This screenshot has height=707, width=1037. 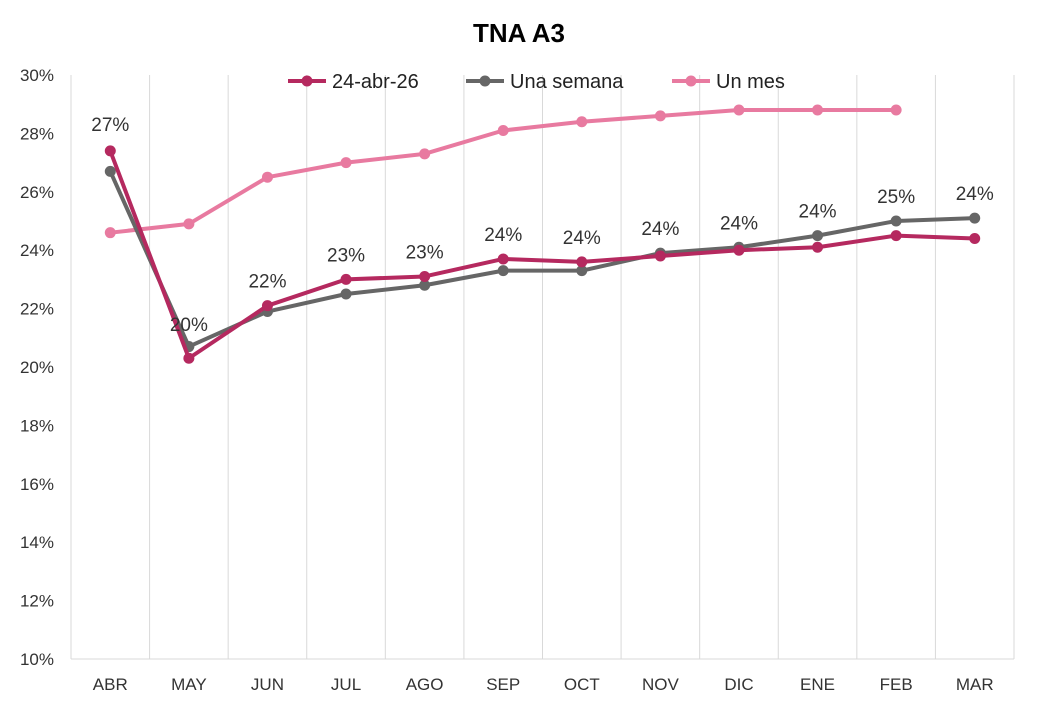 I want to click on legend-item: Una semana, so click(x=545, y=82).